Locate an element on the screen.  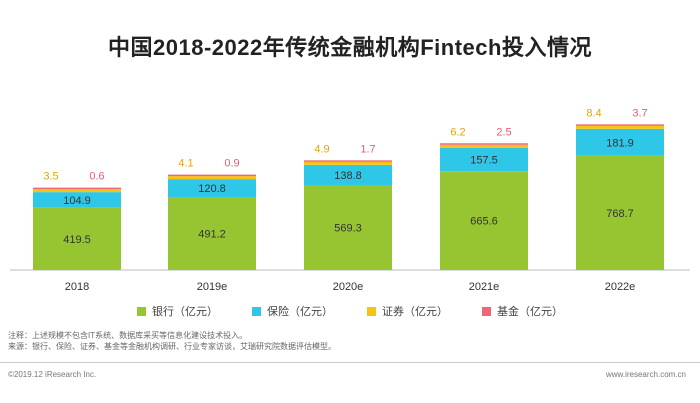
chart-title: 中国2018-2022年传统金融机构Fintech投入情况 is located at coordinates (350, 47).